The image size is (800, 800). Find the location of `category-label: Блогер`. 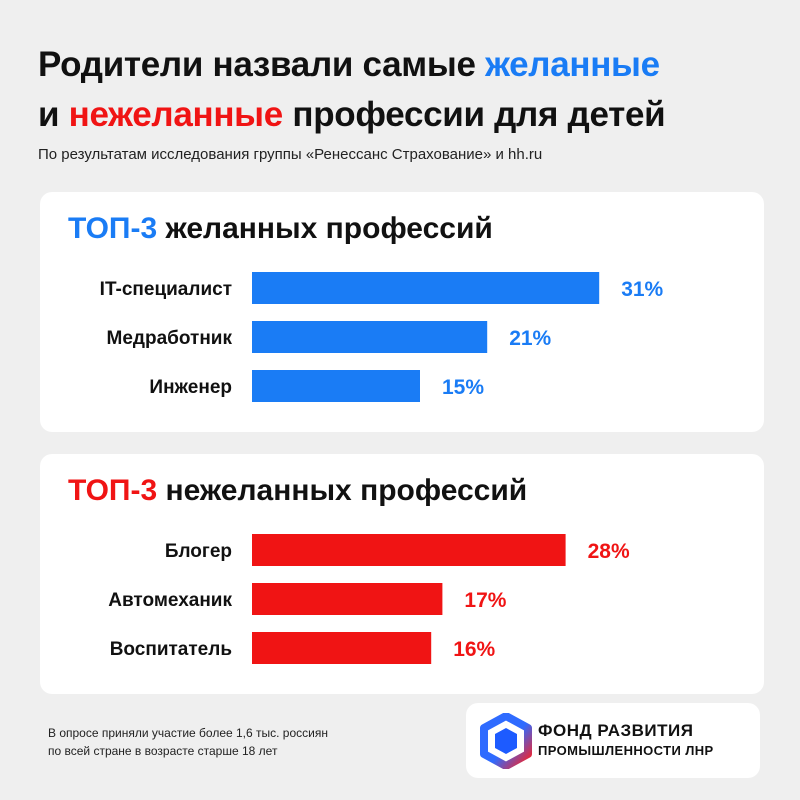

category-label: Блогер is located at coordinates (198, 551).